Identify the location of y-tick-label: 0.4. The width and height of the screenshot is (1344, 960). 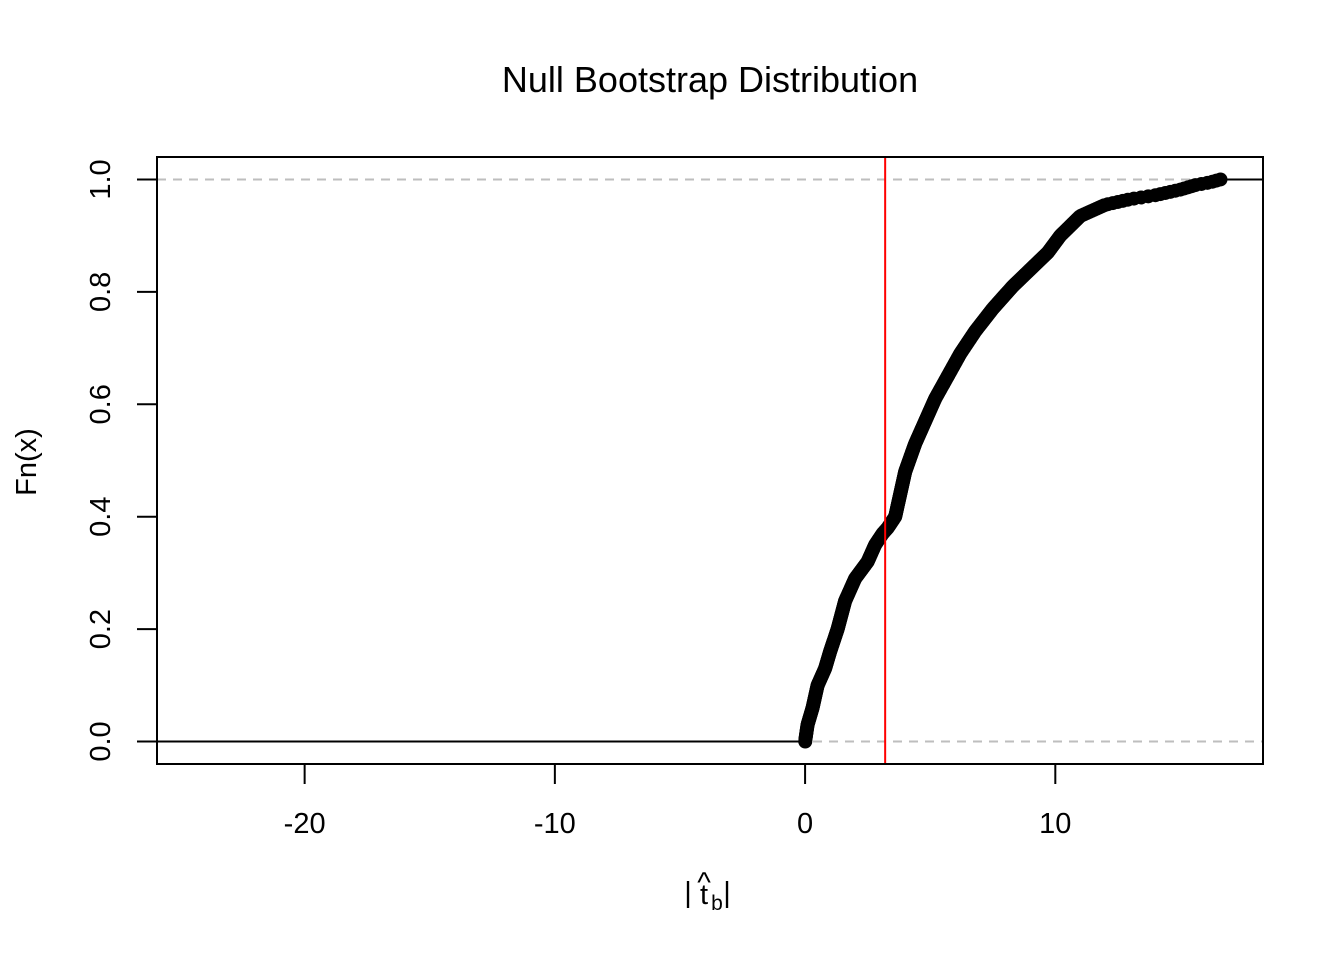
(101, 517).